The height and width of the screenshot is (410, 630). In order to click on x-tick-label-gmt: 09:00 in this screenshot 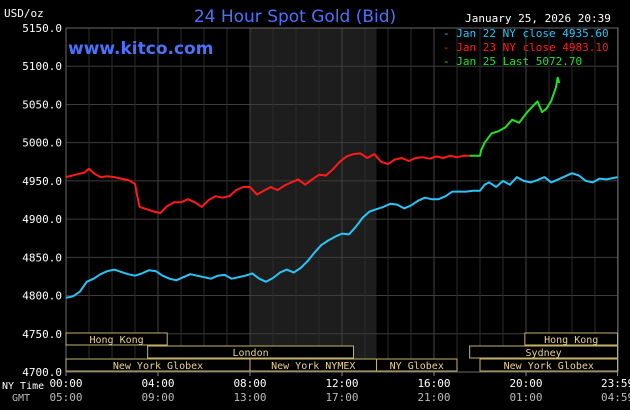, I will do `click(157, 397)`.